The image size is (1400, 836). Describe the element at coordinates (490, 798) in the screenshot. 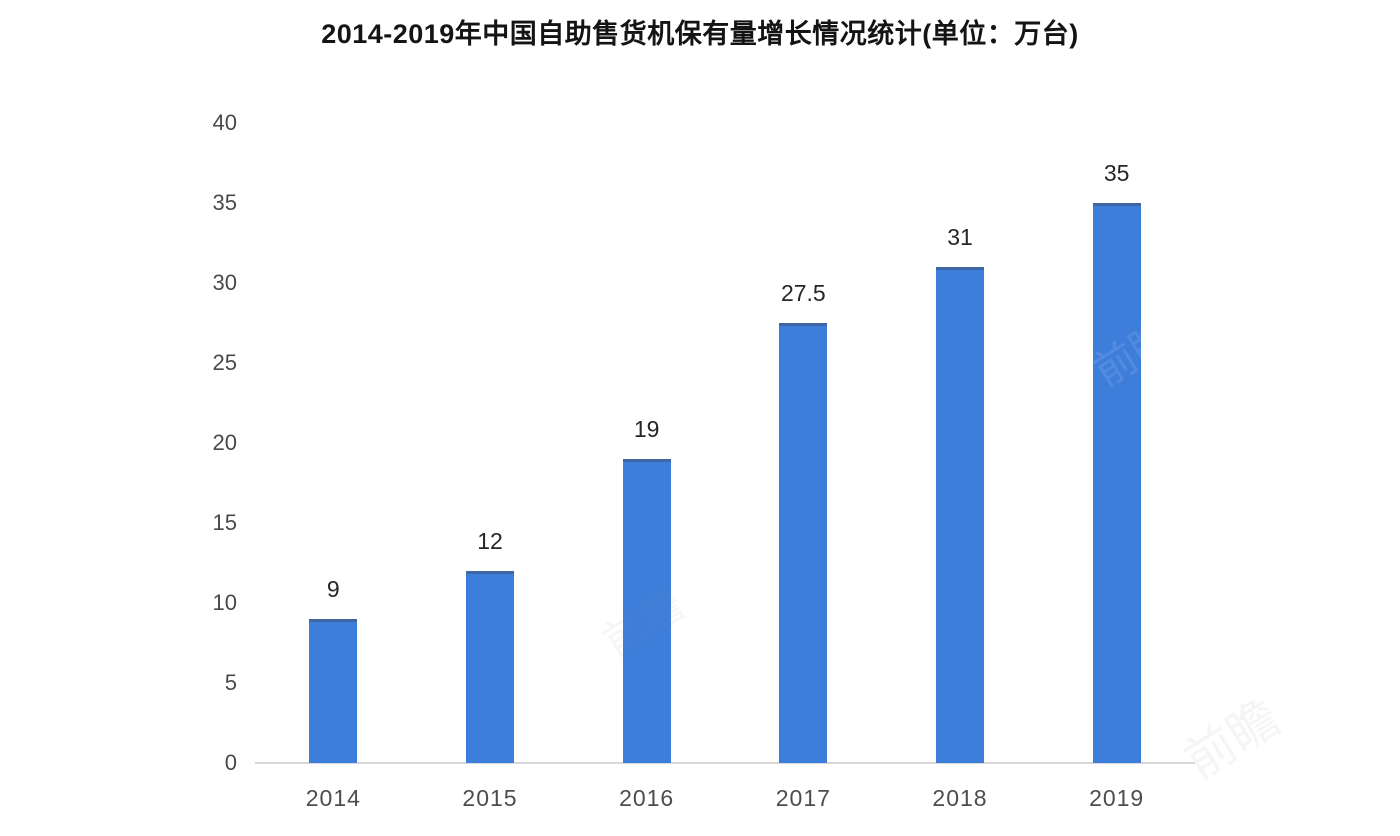

I see `x-axis-tick-2015: 2015` at that location.